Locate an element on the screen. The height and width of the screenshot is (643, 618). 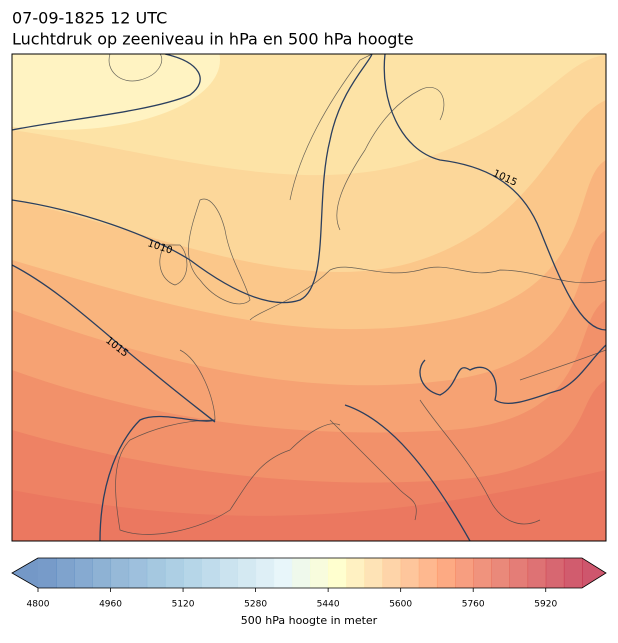
colorbar-tick-label: 5760 is located at coordinates (473, 605).